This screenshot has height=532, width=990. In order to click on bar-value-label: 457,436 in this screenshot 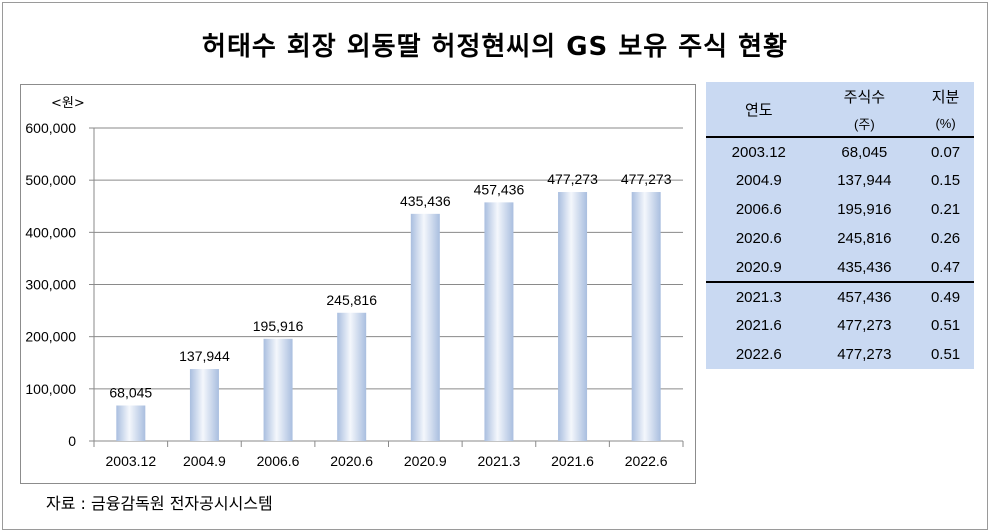, I will do `click(499, 189)`.